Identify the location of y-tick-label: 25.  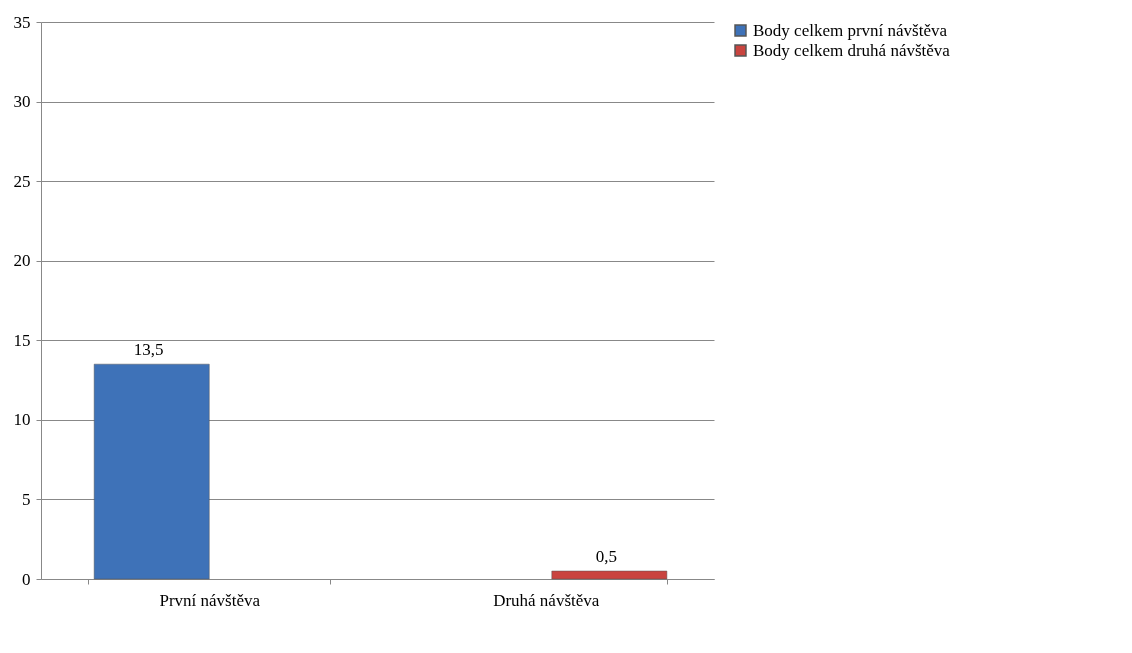
(22, 181).